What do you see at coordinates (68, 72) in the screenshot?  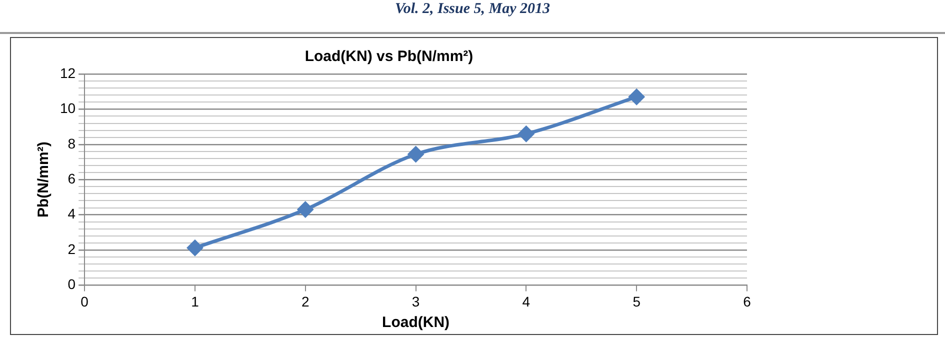 I see `y-tick-label: 12` at bounding box center [68, 72].